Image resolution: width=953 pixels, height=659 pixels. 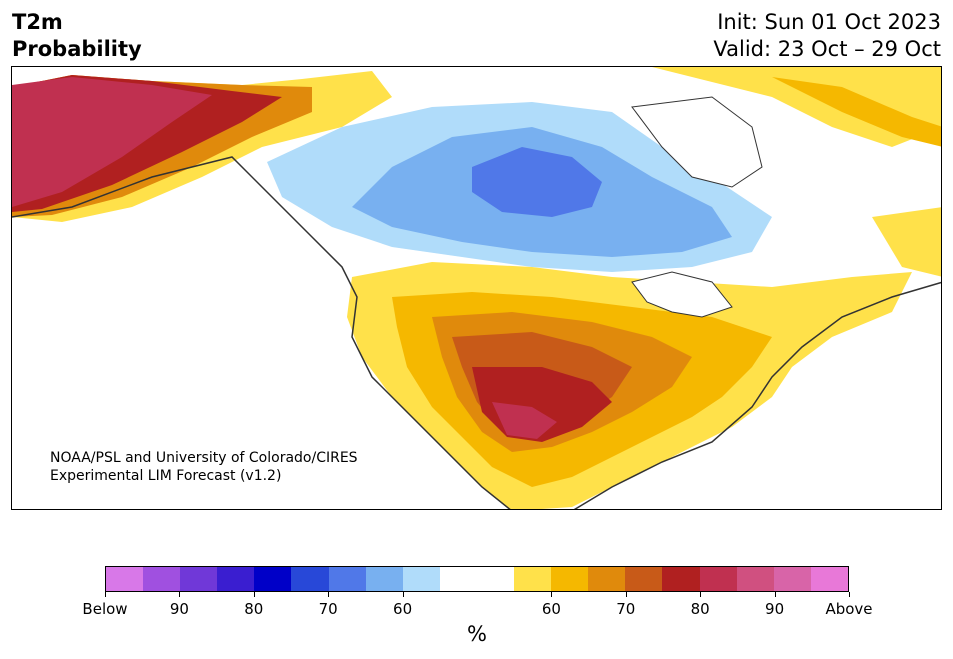 What do you see at coordinates (166, 476) in the screenshot?
I see `credit-line-2: Experimental LIM Forecast (v1.2)` at bounding box center [166, 476].